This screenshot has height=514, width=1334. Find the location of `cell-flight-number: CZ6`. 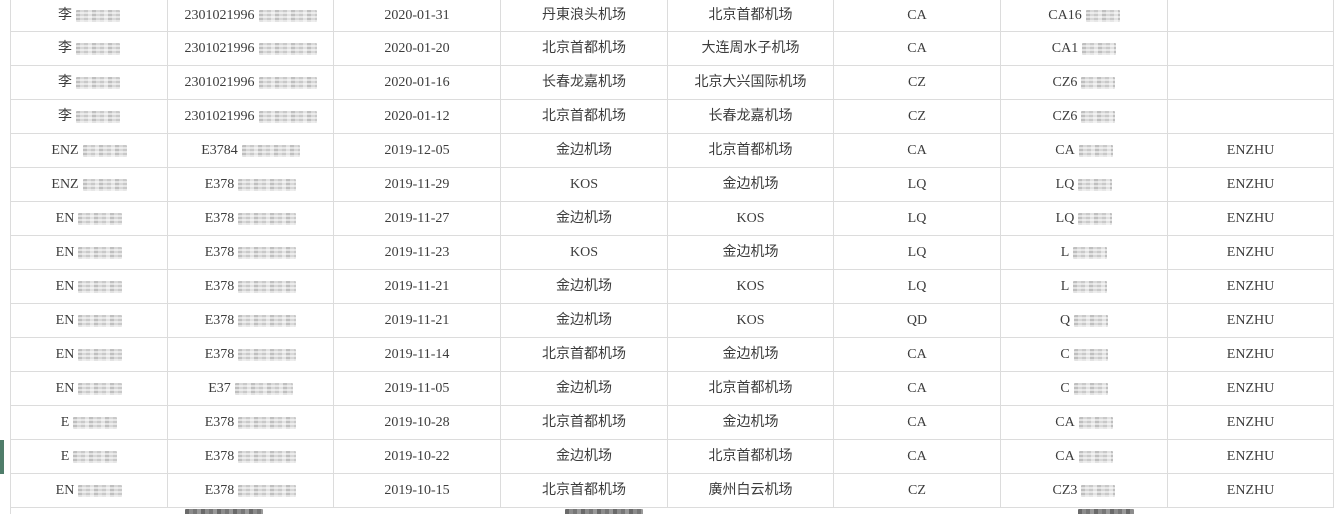

cell-flight-number: CZ6 is located at coordinates (1084, 116).